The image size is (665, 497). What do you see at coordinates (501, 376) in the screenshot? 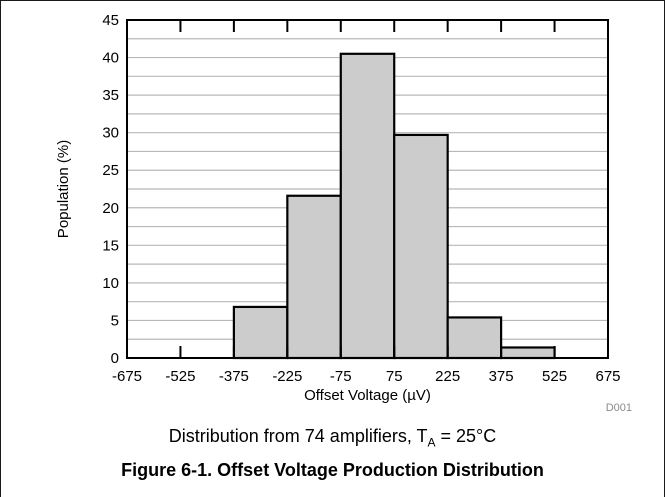
I see `x-tick-label: 375` at bounding box center [501, 376].